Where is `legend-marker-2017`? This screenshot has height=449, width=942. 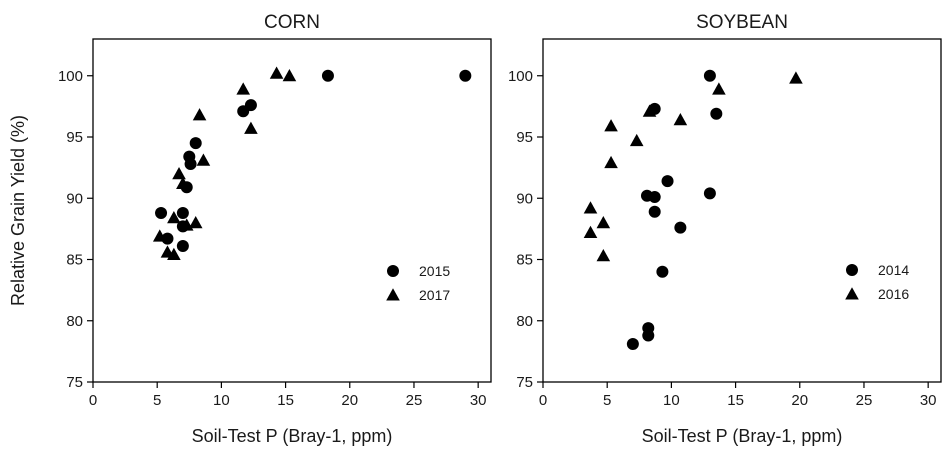 legend-marker-2017 is located at coordinates (393, 294).